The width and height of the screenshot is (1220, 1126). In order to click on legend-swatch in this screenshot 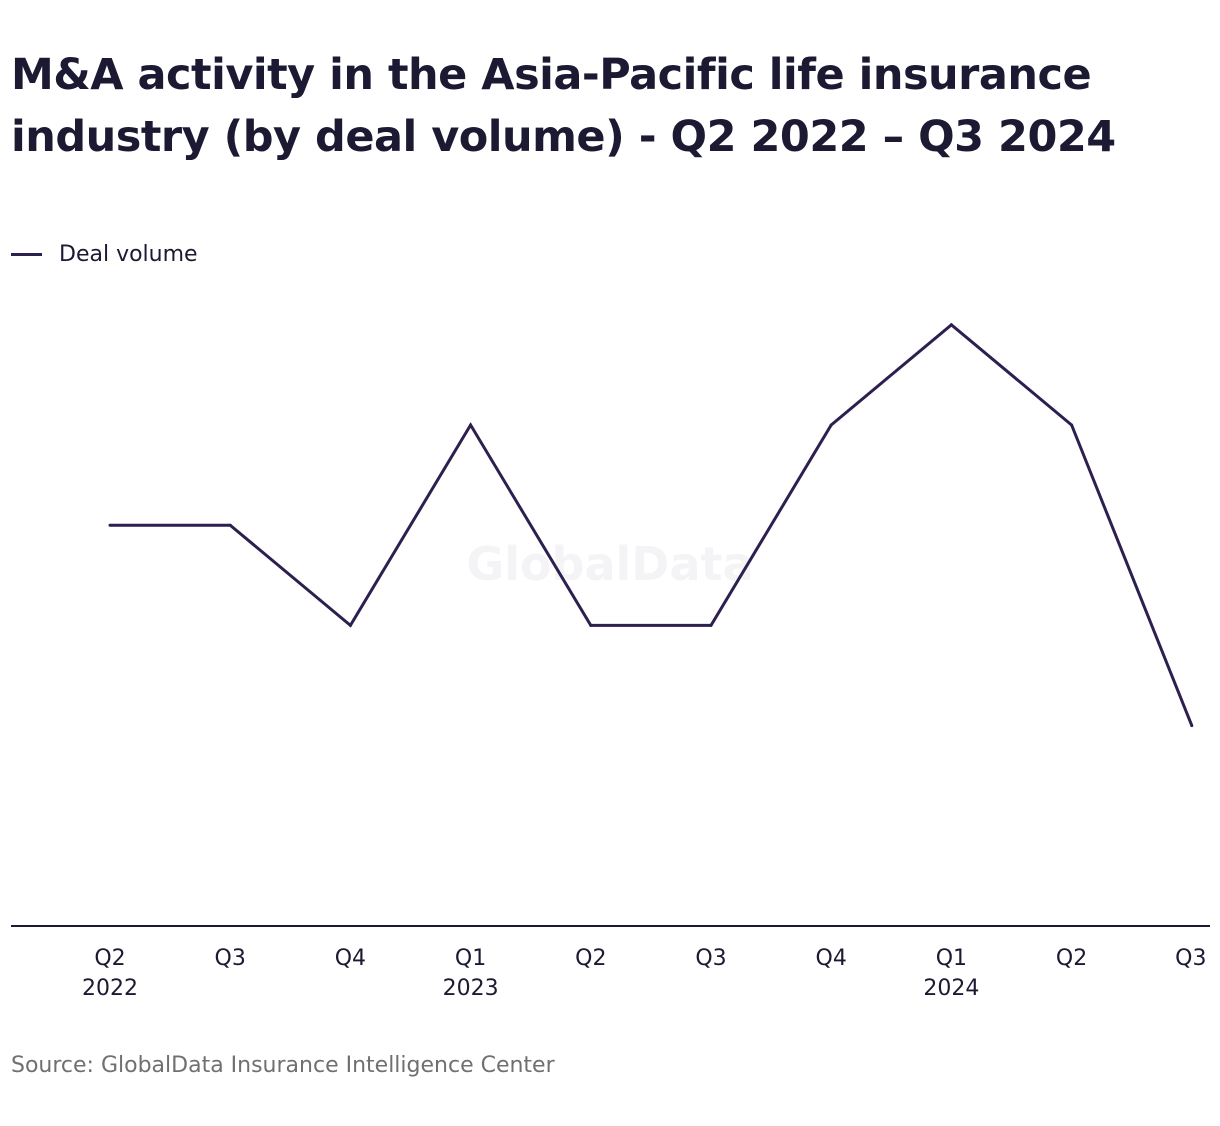, I will do `click(26, 254)`.